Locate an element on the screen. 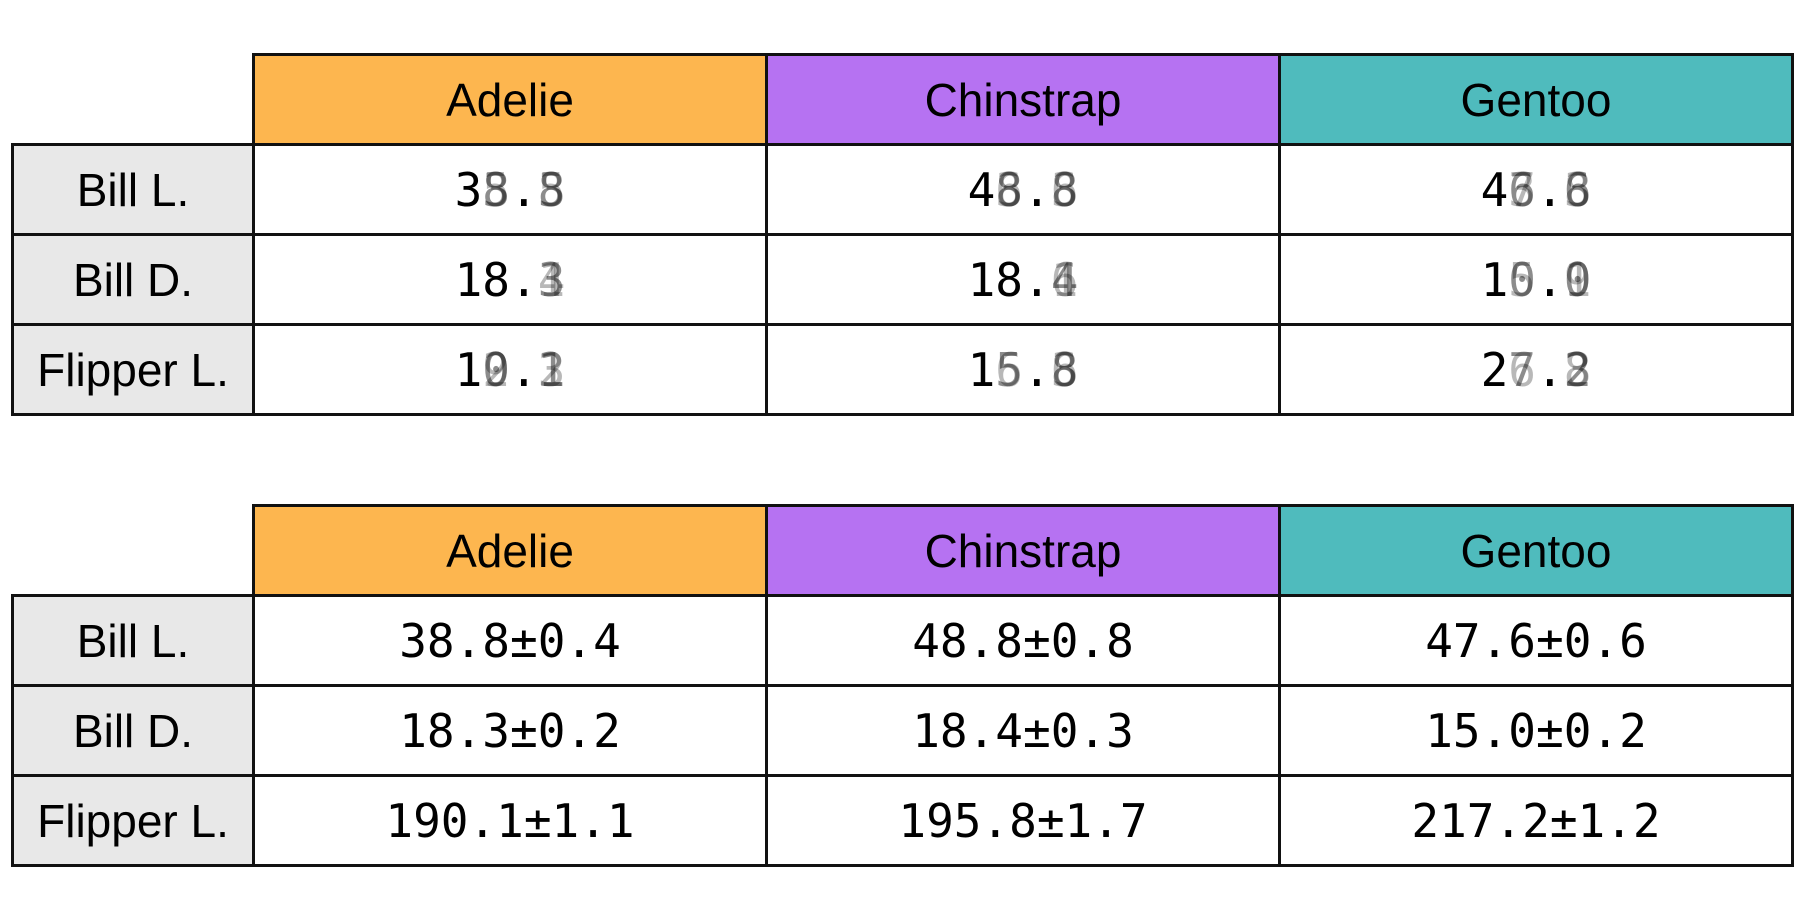 The image size is (1800, 900). data-cell: 18.4 6 1 is located at coordinates (1023, 279).